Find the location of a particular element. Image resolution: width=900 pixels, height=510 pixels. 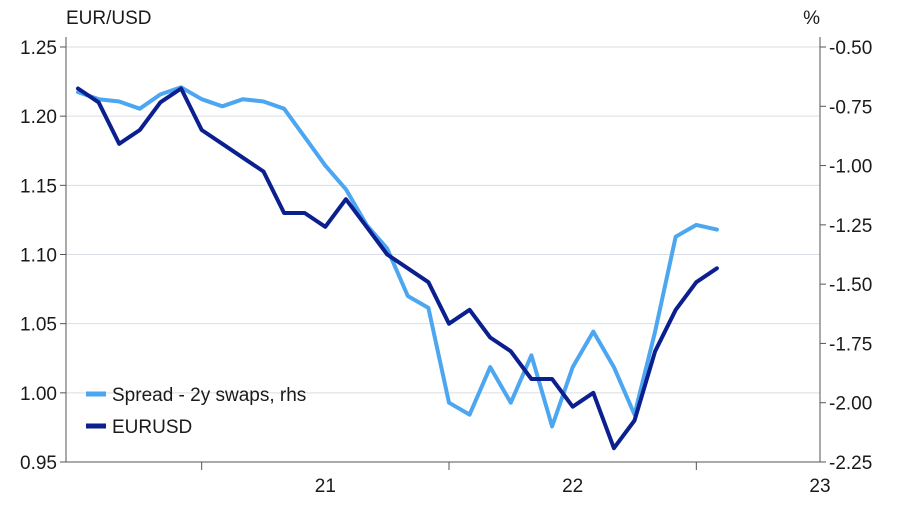

left-tick-label: 1.05 is located at coordinates (38, 325).